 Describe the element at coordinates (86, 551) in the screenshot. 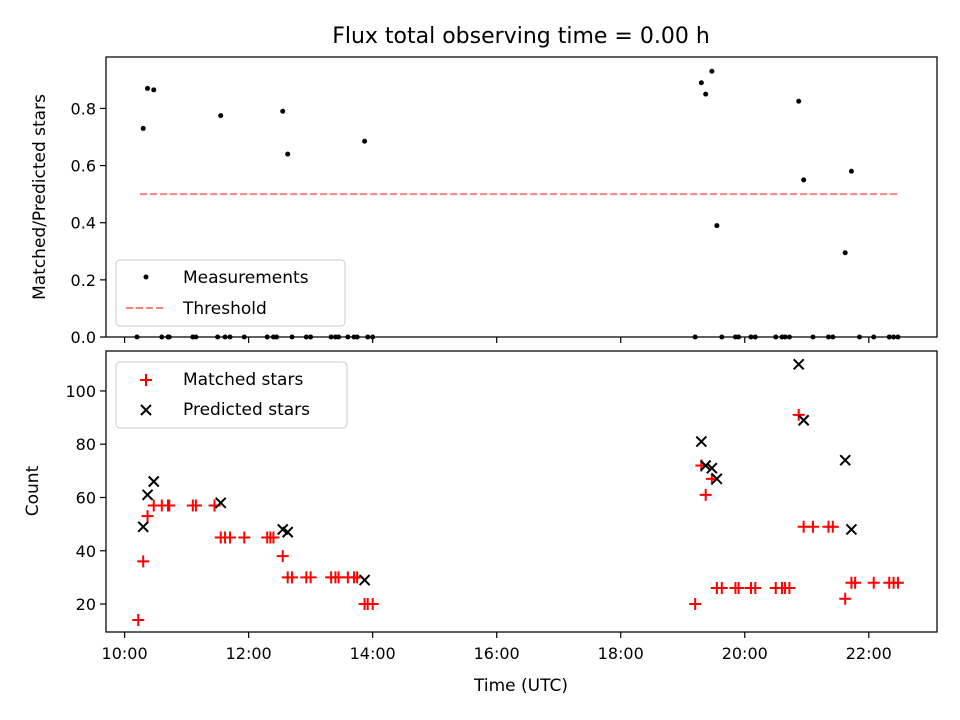

I see `count-y-tick-label: 40` at that location.